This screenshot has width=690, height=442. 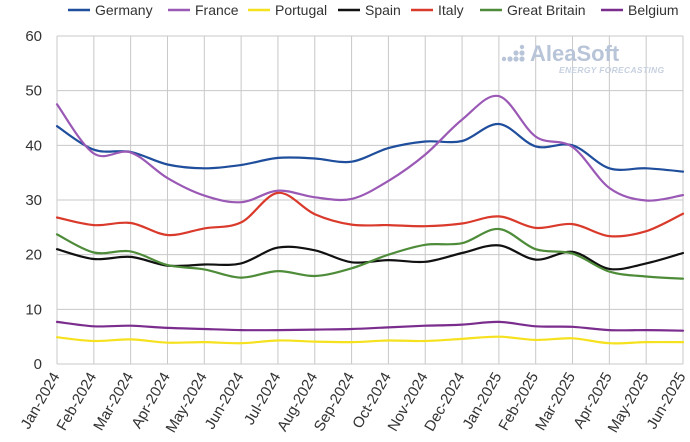 I want to click on series-line-belgium, so click(x=370, y=326).